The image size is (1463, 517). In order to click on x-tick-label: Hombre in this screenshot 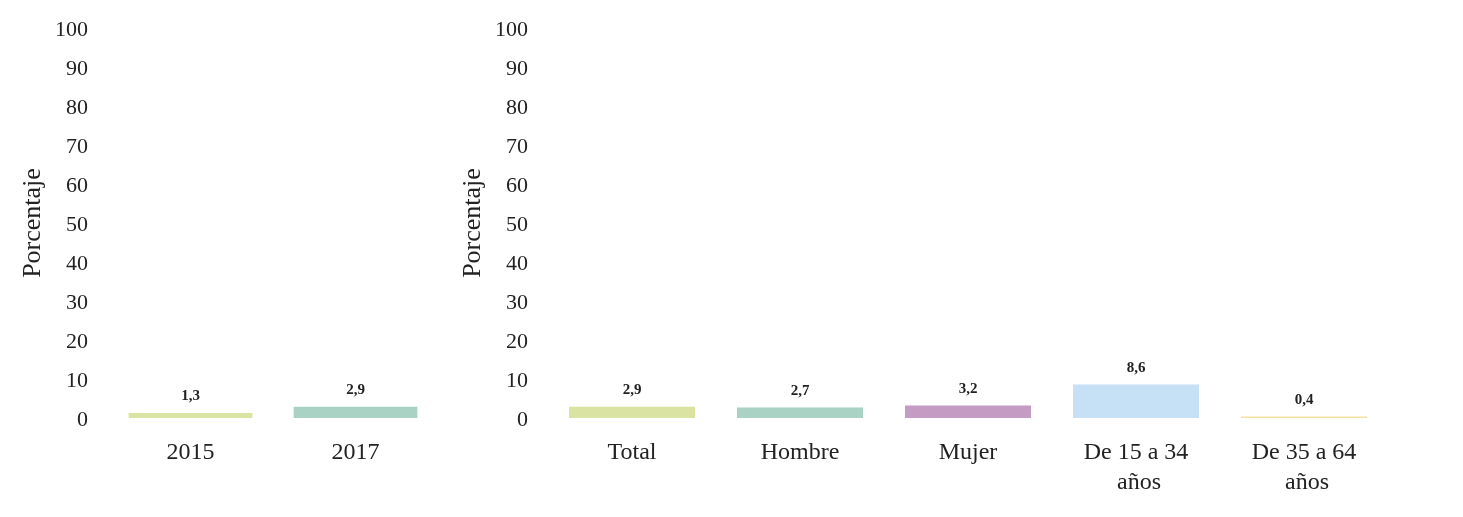, I will do `click(800, 451)`.